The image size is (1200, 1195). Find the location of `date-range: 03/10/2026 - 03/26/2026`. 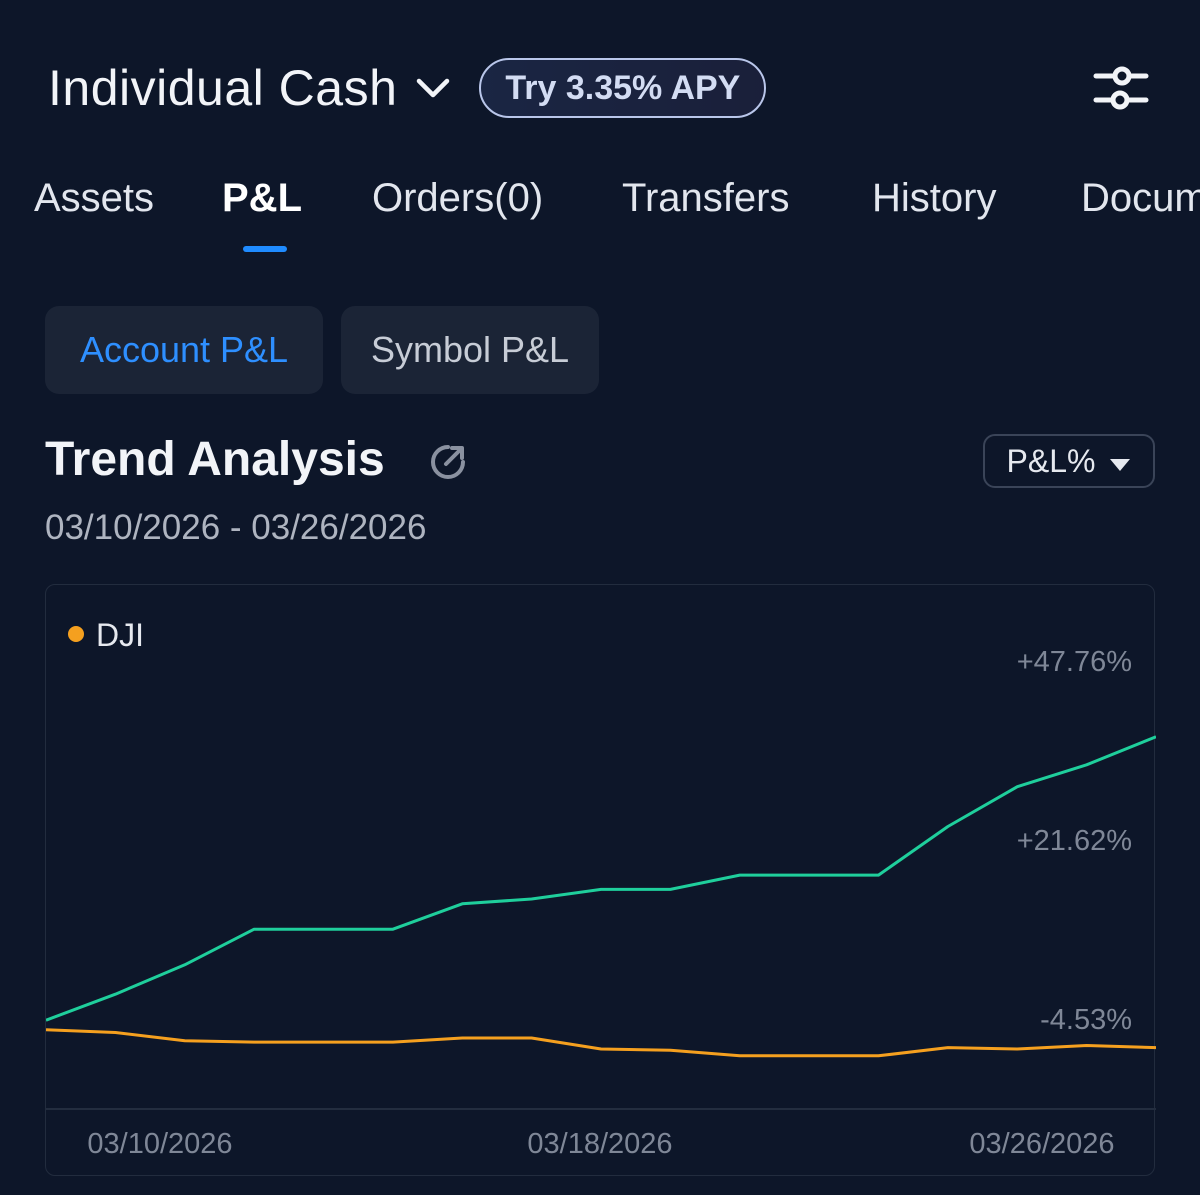

date-range: 03/10/2026 - 03/26/2026 is located at coordinates (236, 527).